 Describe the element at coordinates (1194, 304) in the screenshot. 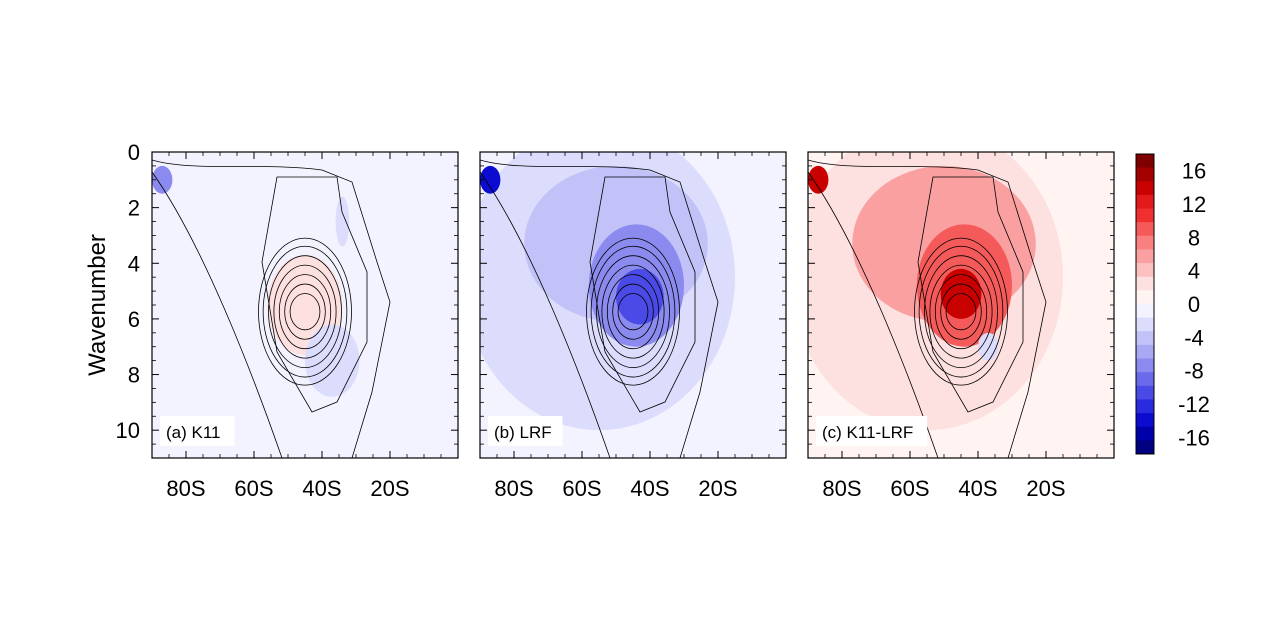

I see `colorbar-label: 0` at that location.